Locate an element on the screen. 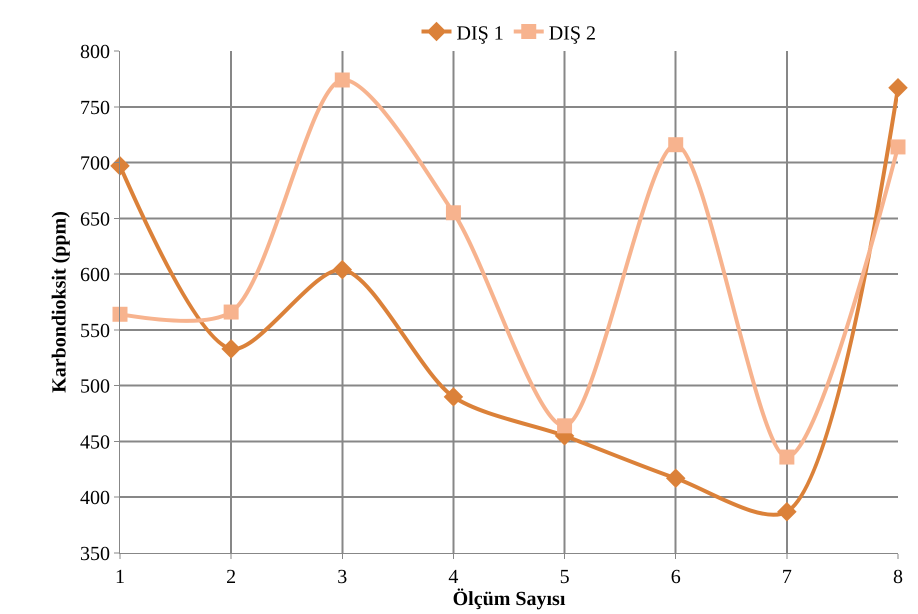  x-tick-label: 3 is located at coordinates (342, 577).